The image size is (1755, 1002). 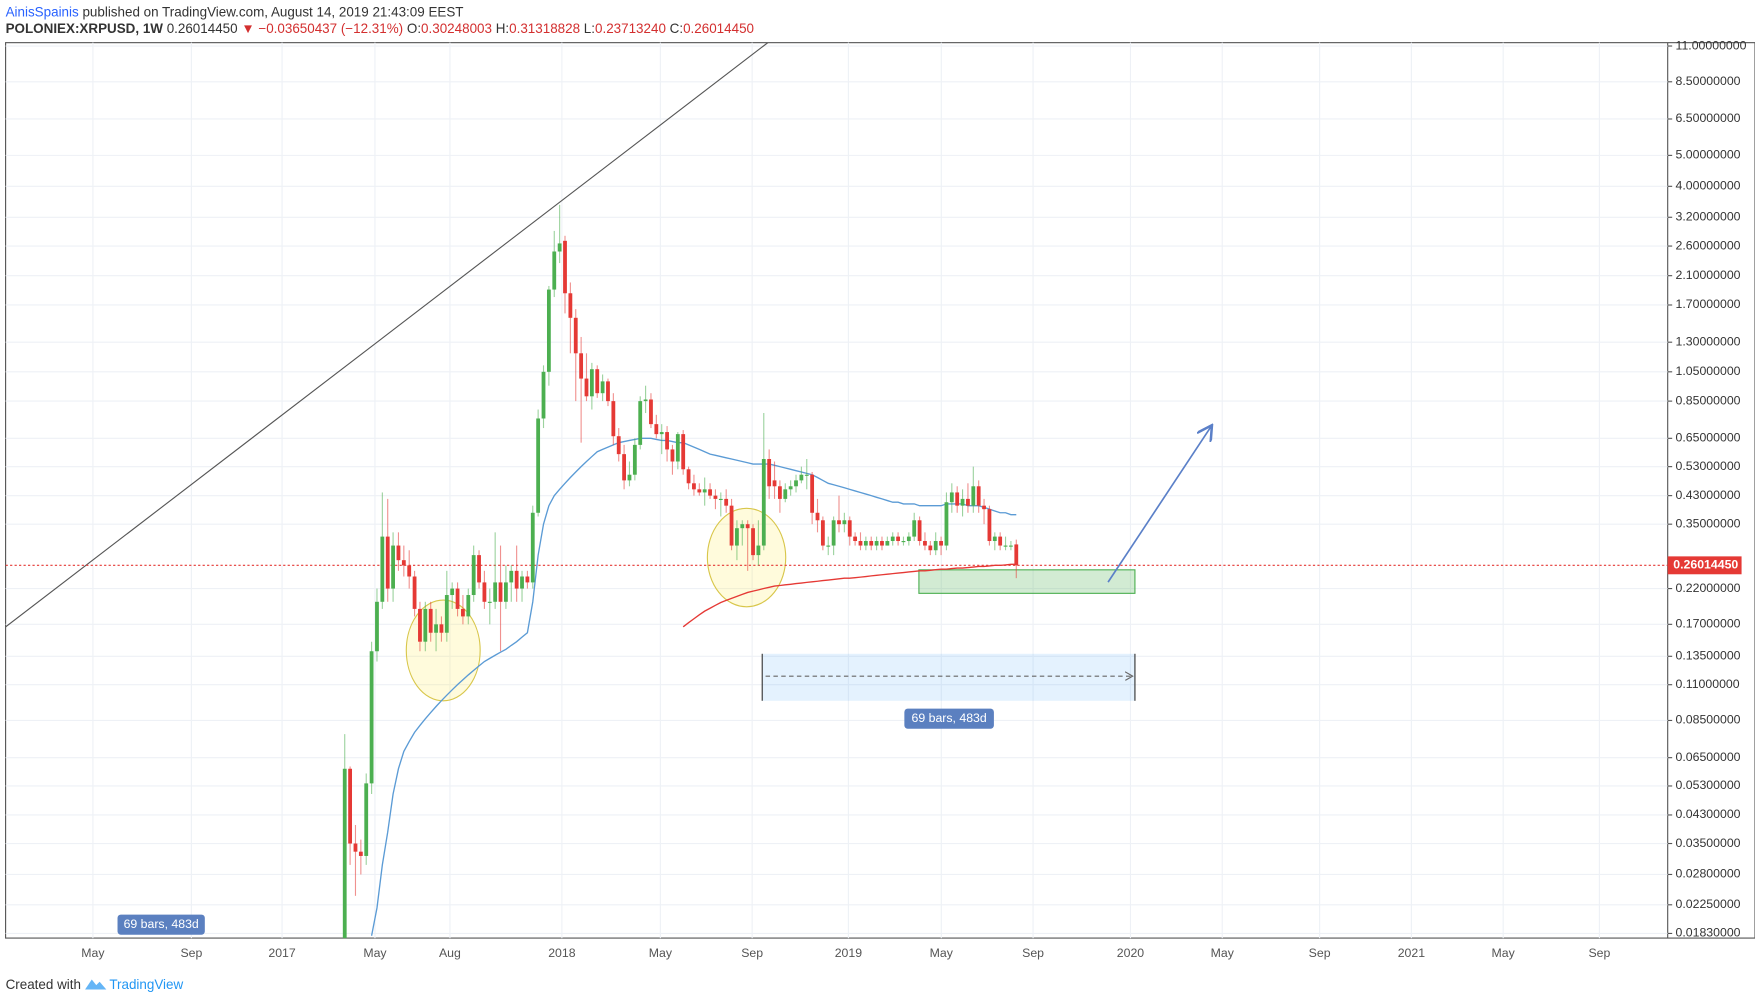 I want to click on author: AinisSpainis, so click(x=42, y=11).